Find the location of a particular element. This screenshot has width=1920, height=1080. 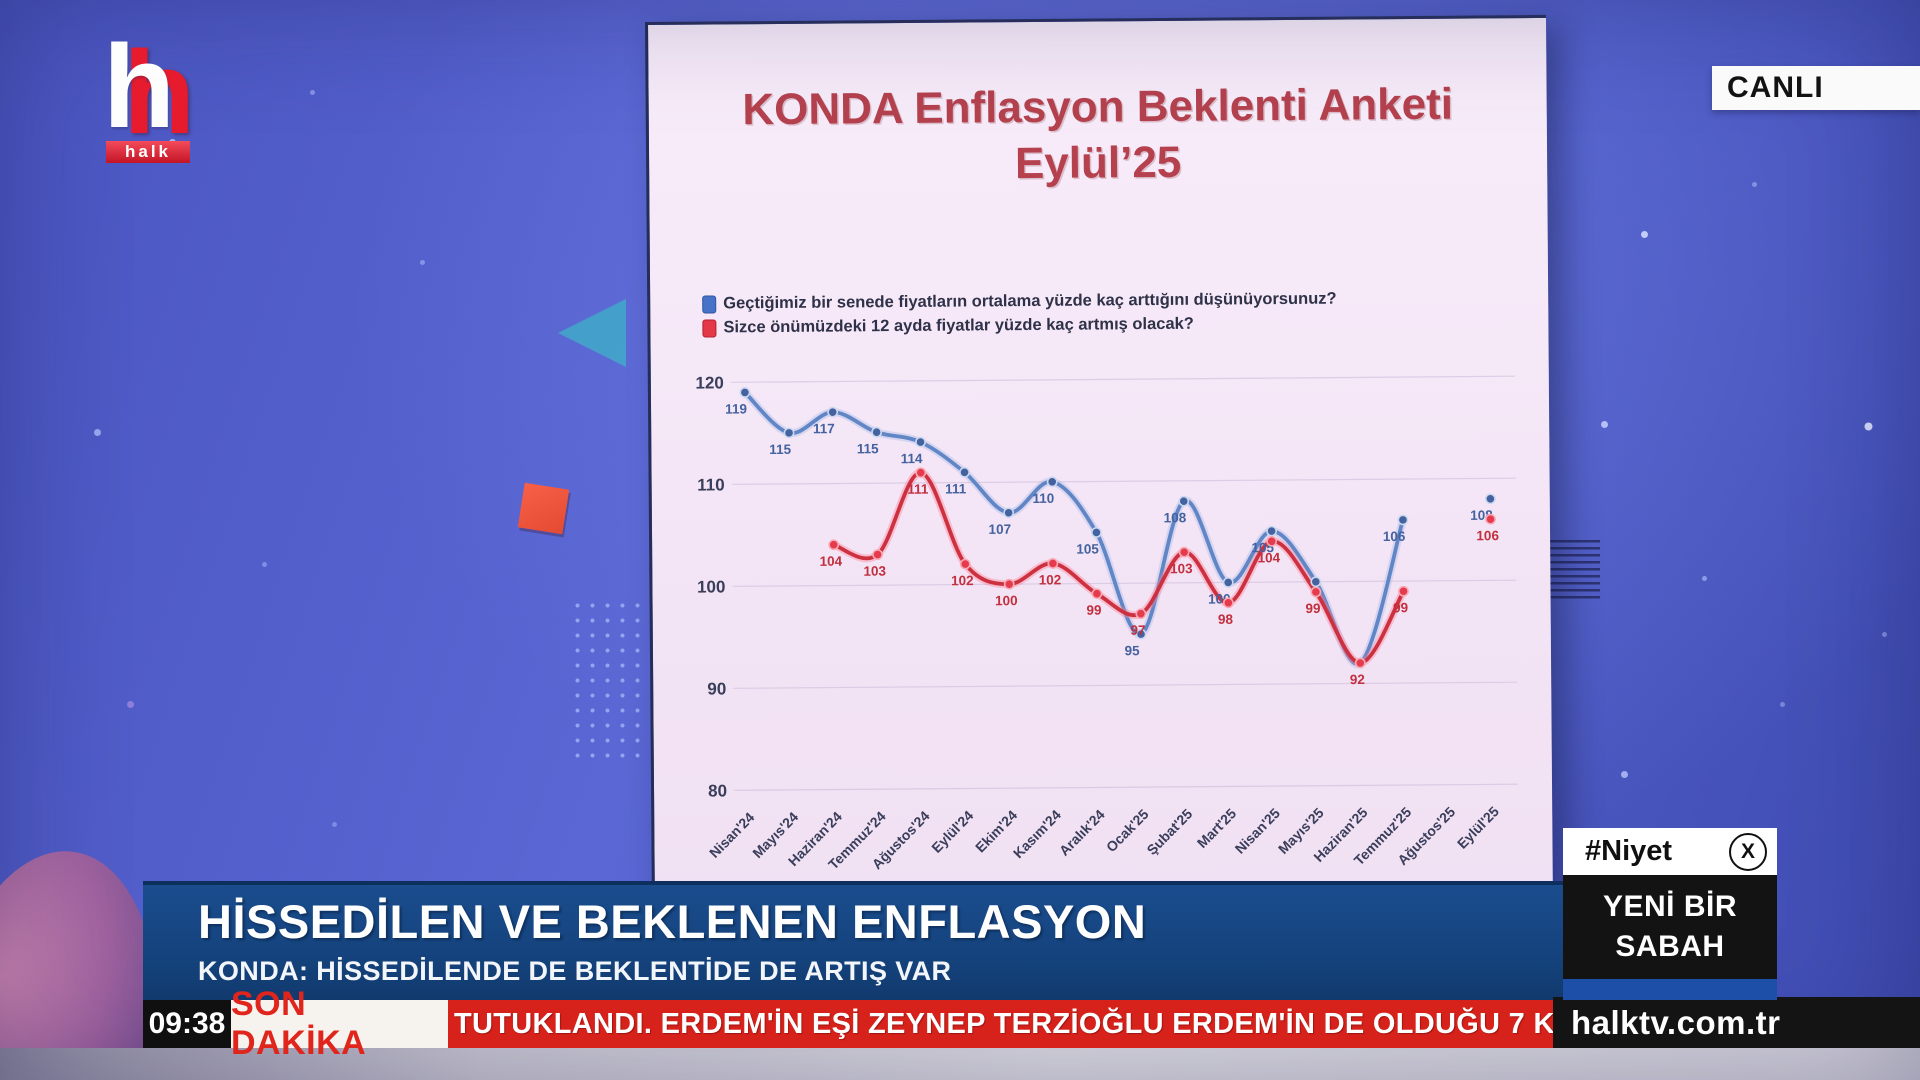

svg-text: 80 is located at coordinates (717, 790).